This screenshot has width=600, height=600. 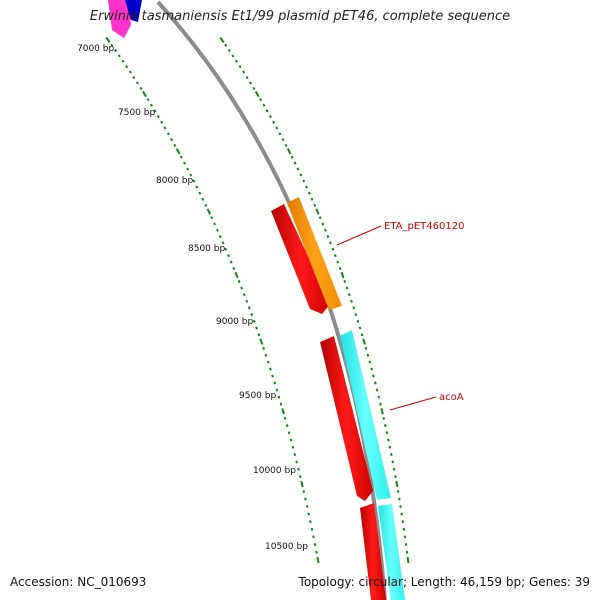 What do you see at coordinates (234, 322) in the screenshot?
I see `scale-label-9000: 9000 bp` at bounding box center [234, 322].